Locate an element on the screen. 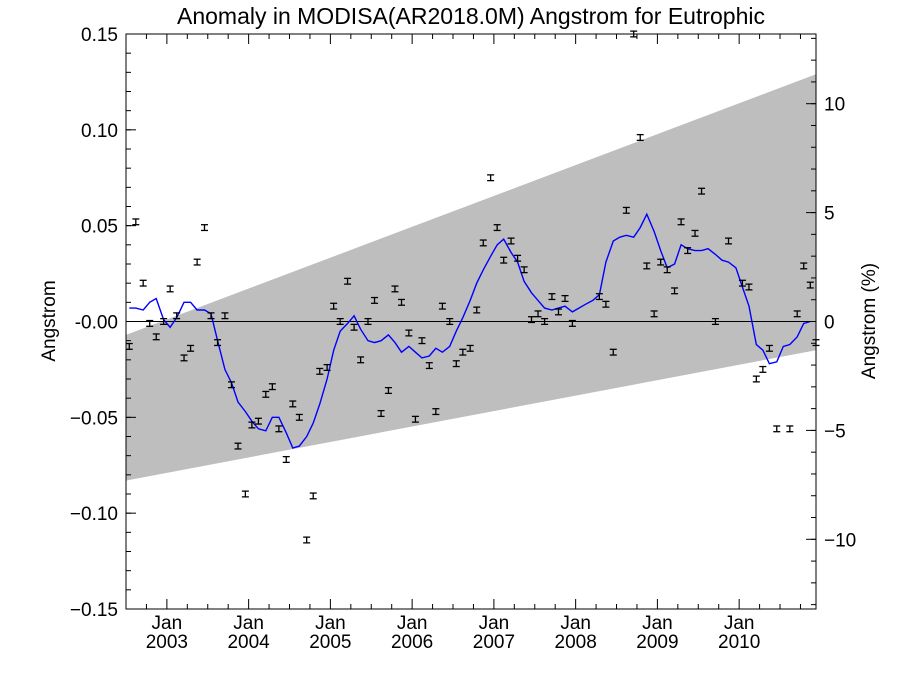  y-tick-label: −0.15 is located at coordinates (94, 610).